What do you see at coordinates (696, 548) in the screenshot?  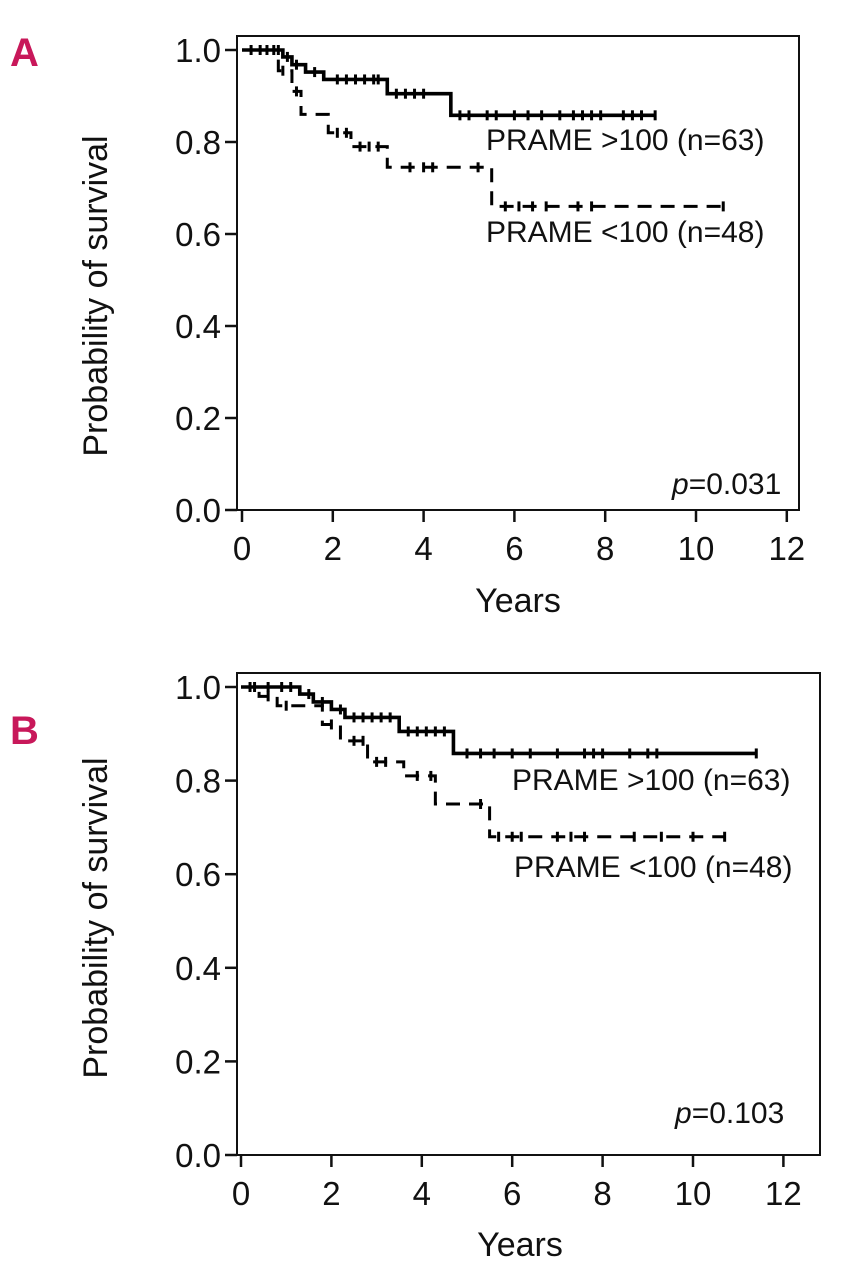 I see `panel-a-x-tick-label: 10` at bounding box center [696, 548].